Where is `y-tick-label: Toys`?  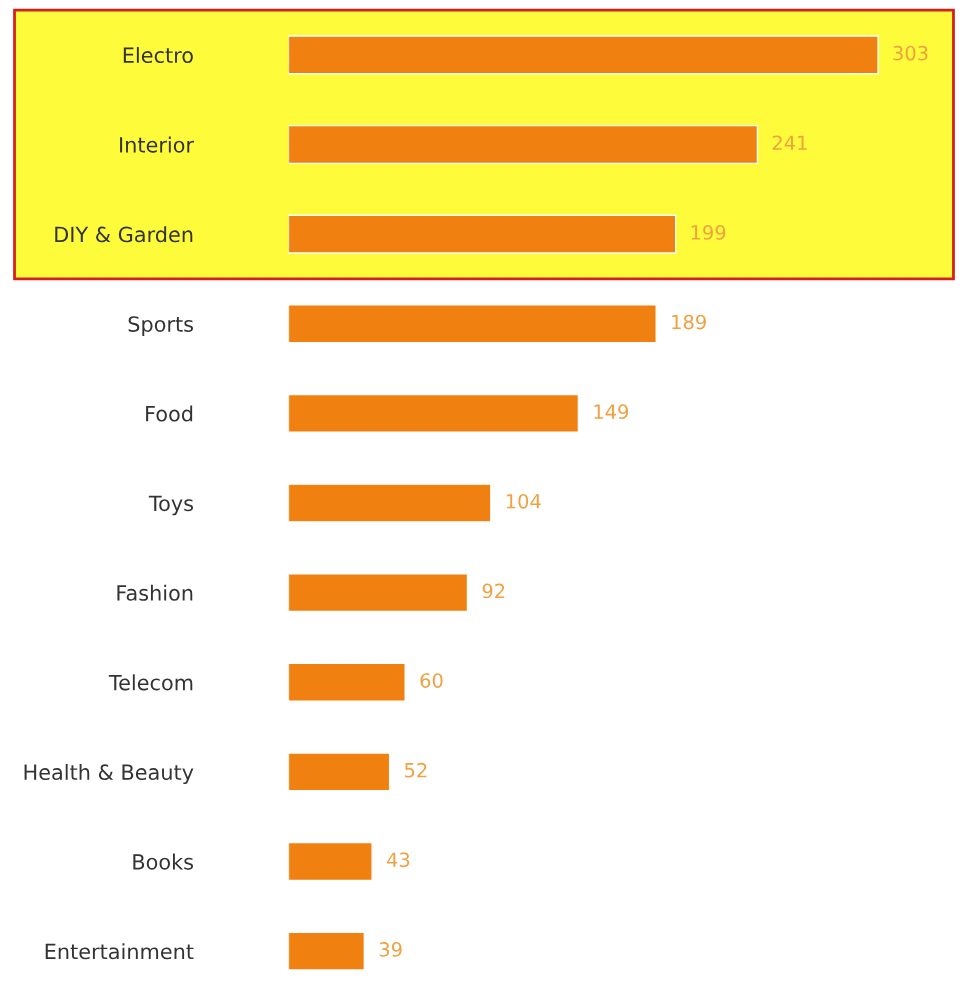 y-tick-label: Toys is located at coordinates (170, 505).